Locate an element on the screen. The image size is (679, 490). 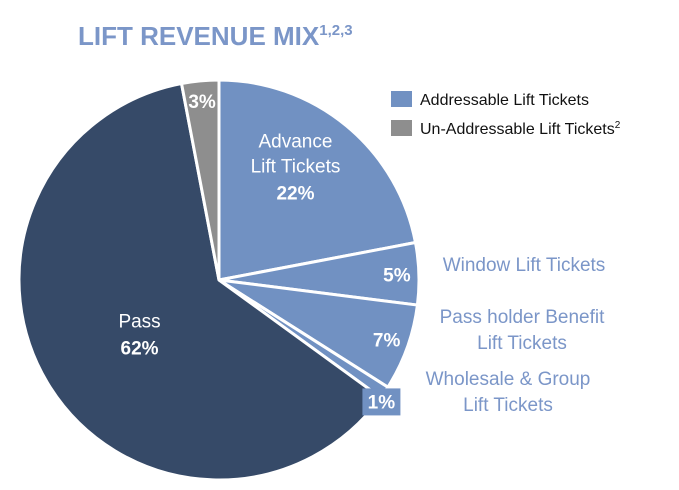
chart-title: LIFT REVENUE MIX1,2,3 is located at coordinates (215, 36).